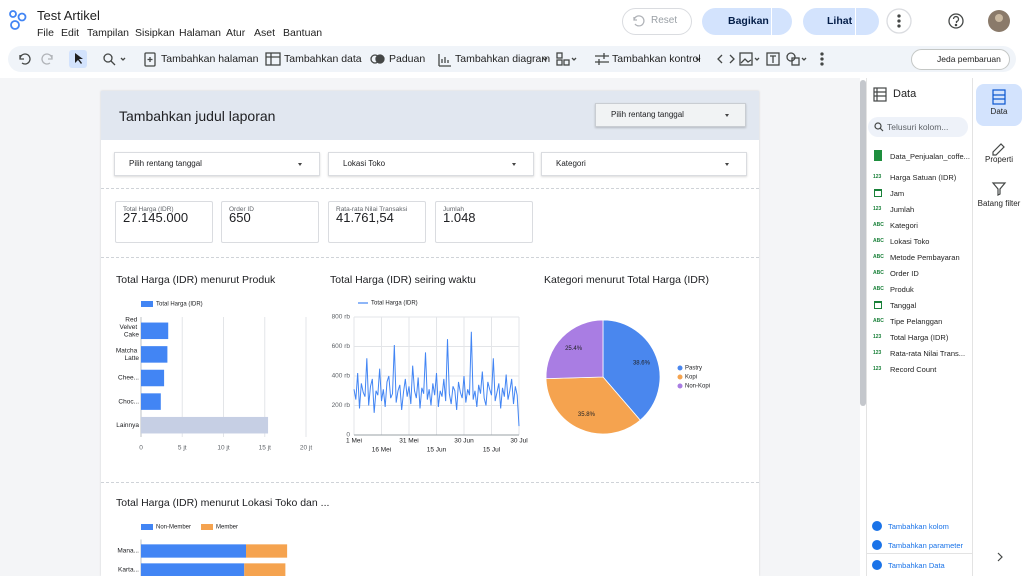  I want to click on share-label: Bagikan, so click(748, 20).